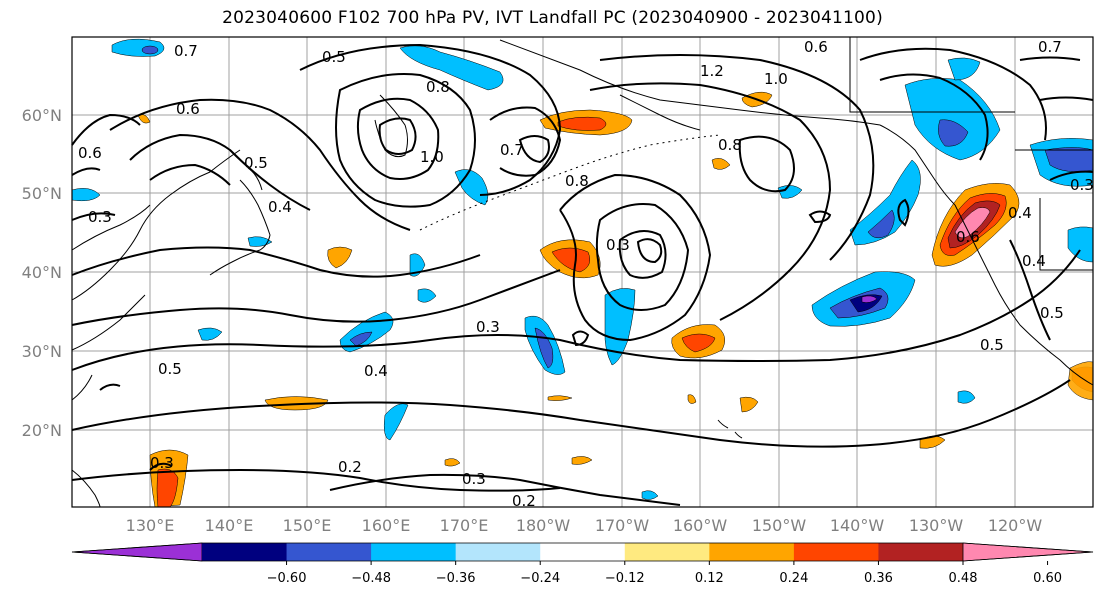  I want to click on lon-label: 140°E, so click(229, 525).